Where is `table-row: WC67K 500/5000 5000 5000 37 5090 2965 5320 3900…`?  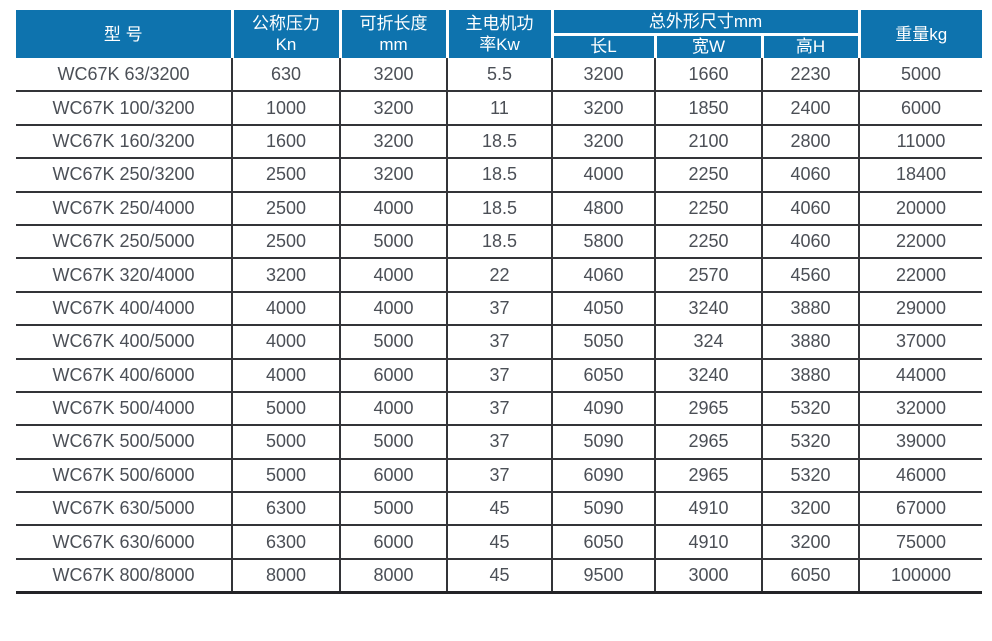 table-row: WC67K 500/5000 5000 5000 37 5090 2965 5320 3900… is located at coordinates (499, 442).